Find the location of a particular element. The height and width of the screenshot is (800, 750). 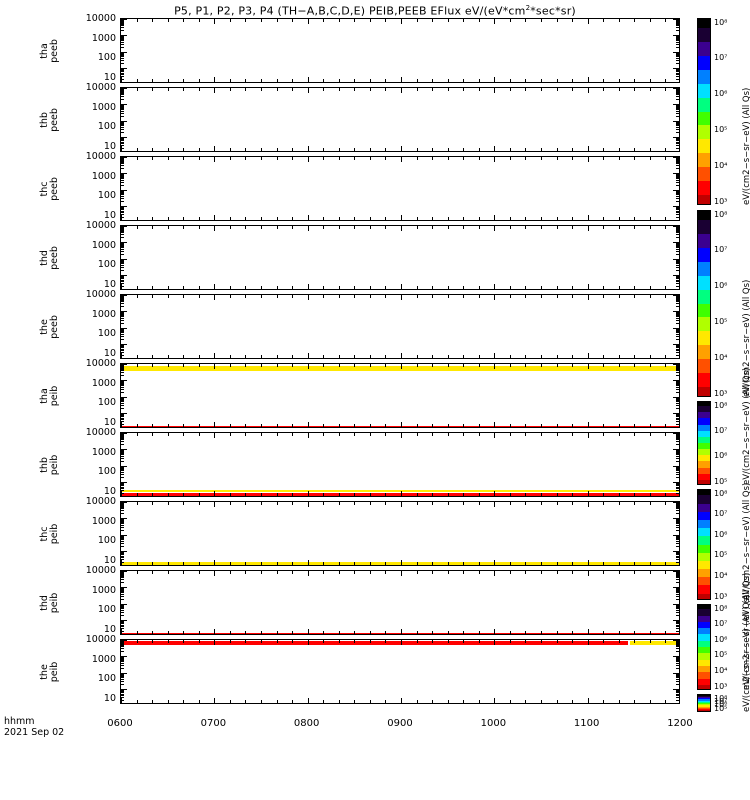

x-tick-label: 0600 is located at coordinates (120, 723).